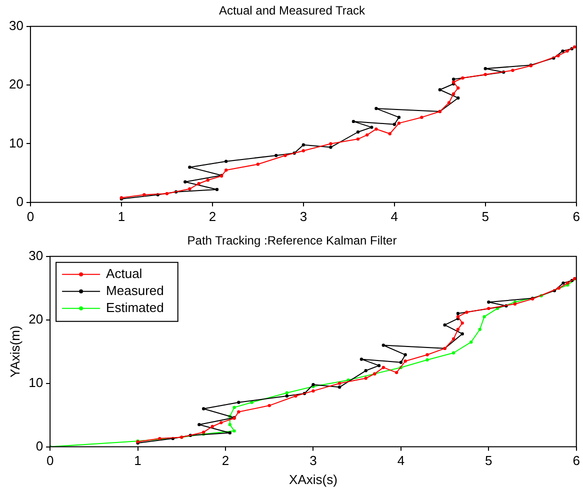 The height and width of the screenshot is (490, 583). What do you see at coordinates (14, 352) in the screenshot?
I see `y-axis-title: YAxis(m)` at bounding box center [14, 352].